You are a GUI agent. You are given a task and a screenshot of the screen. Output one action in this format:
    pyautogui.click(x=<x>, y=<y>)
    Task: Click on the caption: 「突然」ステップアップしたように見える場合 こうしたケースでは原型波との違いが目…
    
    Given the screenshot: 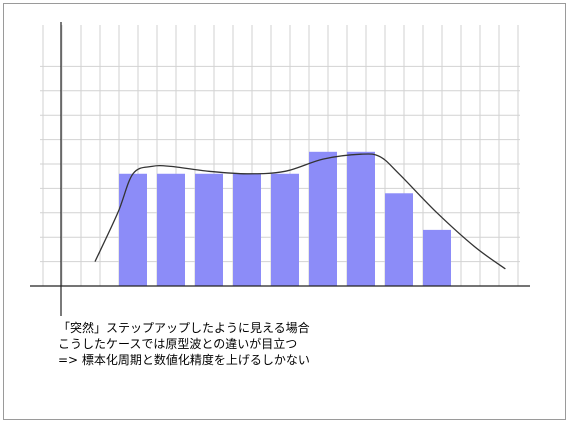 What is the action you would take?
    pyautogui.click(x=184, y=344)
    